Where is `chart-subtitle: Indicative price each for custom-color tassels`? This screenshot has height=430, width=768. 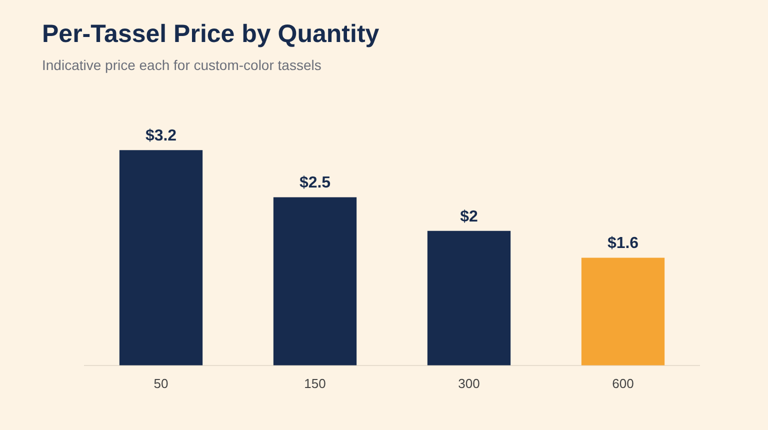
chart-subtitle: Indicative price each for custom-color tassels is located at coordinates (182, 65).